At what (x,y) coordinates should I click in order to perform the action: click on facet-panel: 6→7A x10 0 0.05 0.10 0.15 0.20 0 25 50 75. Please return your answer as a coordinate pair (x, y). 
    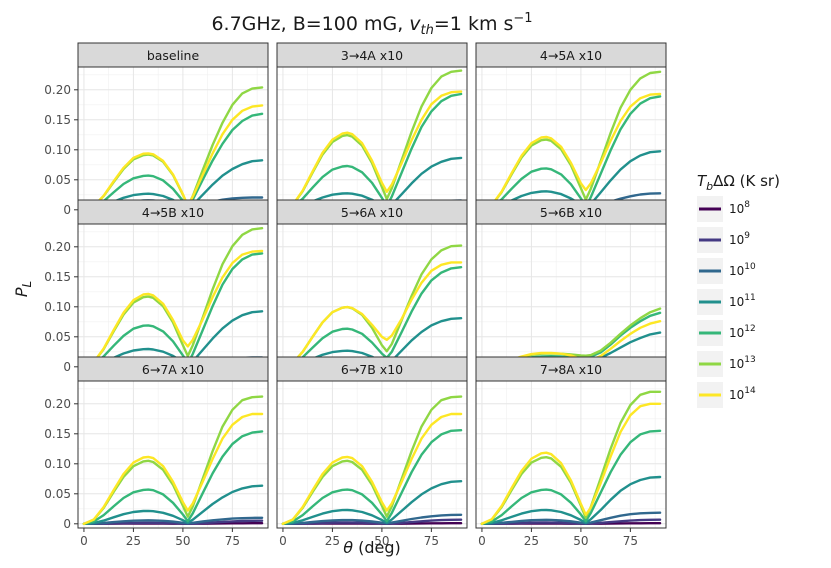
    Looking at the image, I should click on (156, 452).